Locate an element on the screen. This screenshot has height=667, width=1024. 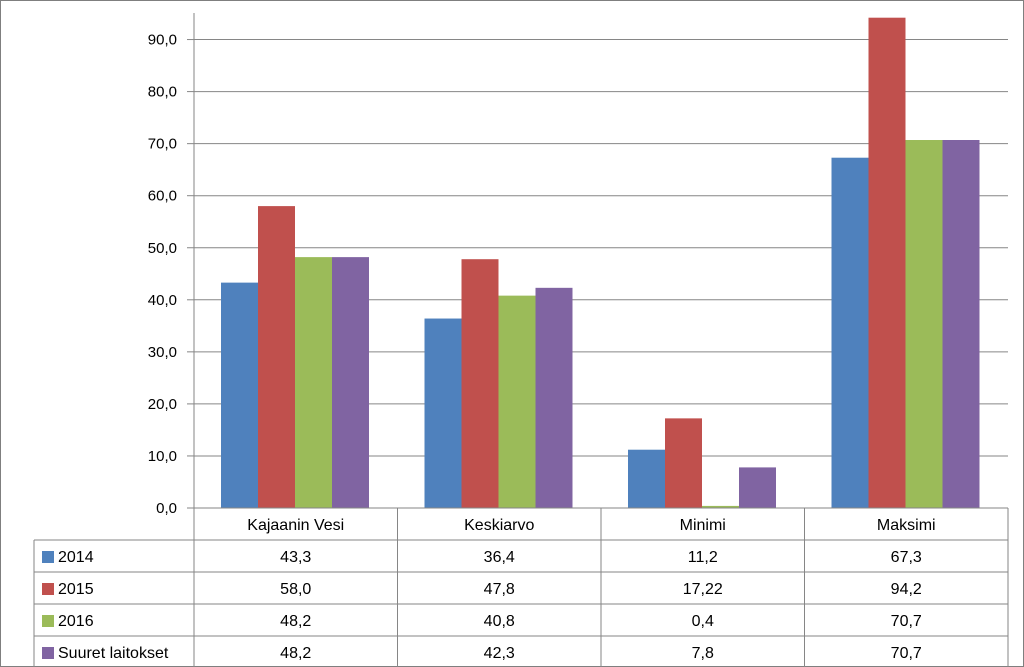
table-value: 36,4 is located at coordinates (499, 557).